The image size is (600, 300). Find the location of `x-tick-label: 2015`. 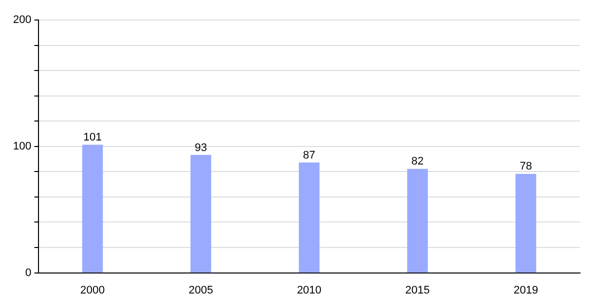

x-tick-label: 2015 is located at coordinates (417, 290).